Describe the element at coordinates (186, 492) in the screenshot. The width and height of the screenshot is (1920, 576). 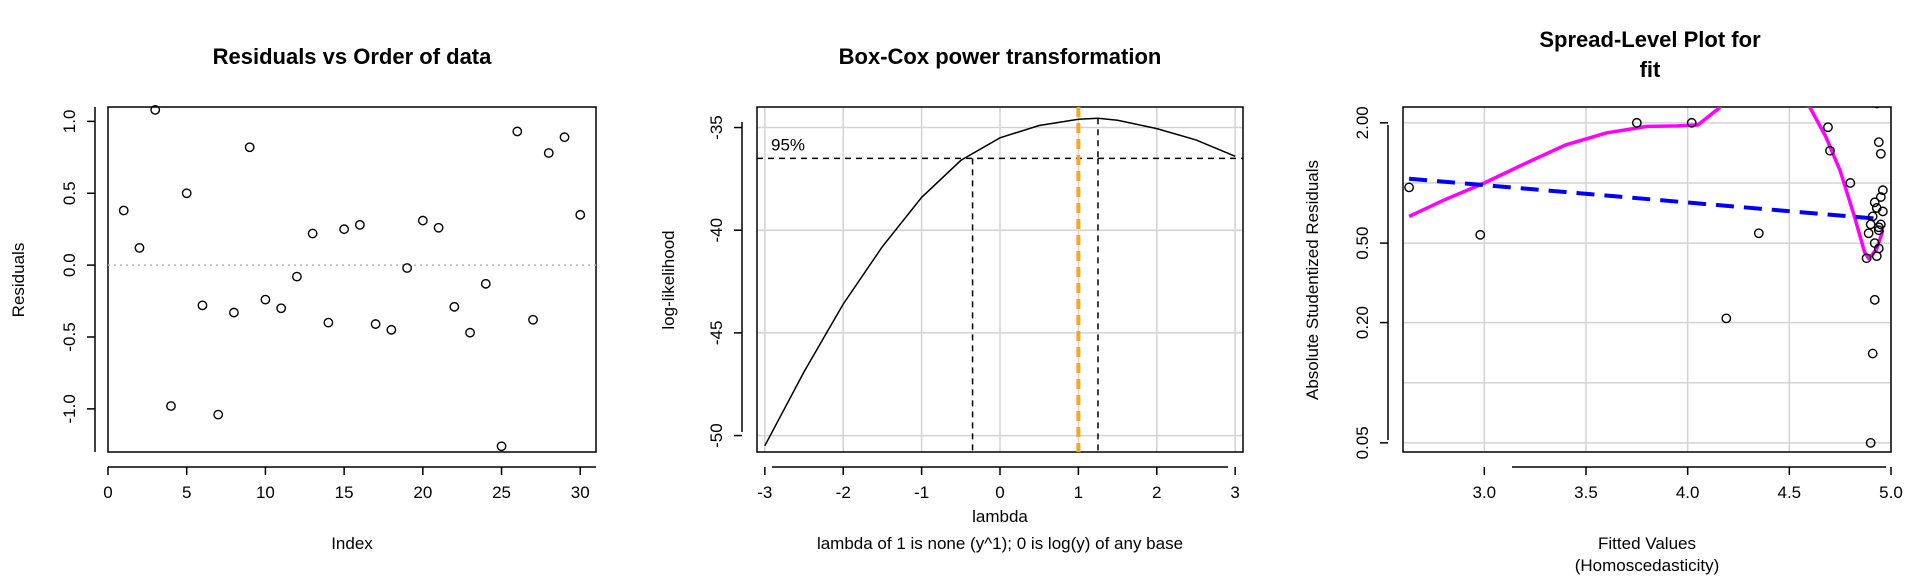
I see `x-tick-label: 5` at that location.